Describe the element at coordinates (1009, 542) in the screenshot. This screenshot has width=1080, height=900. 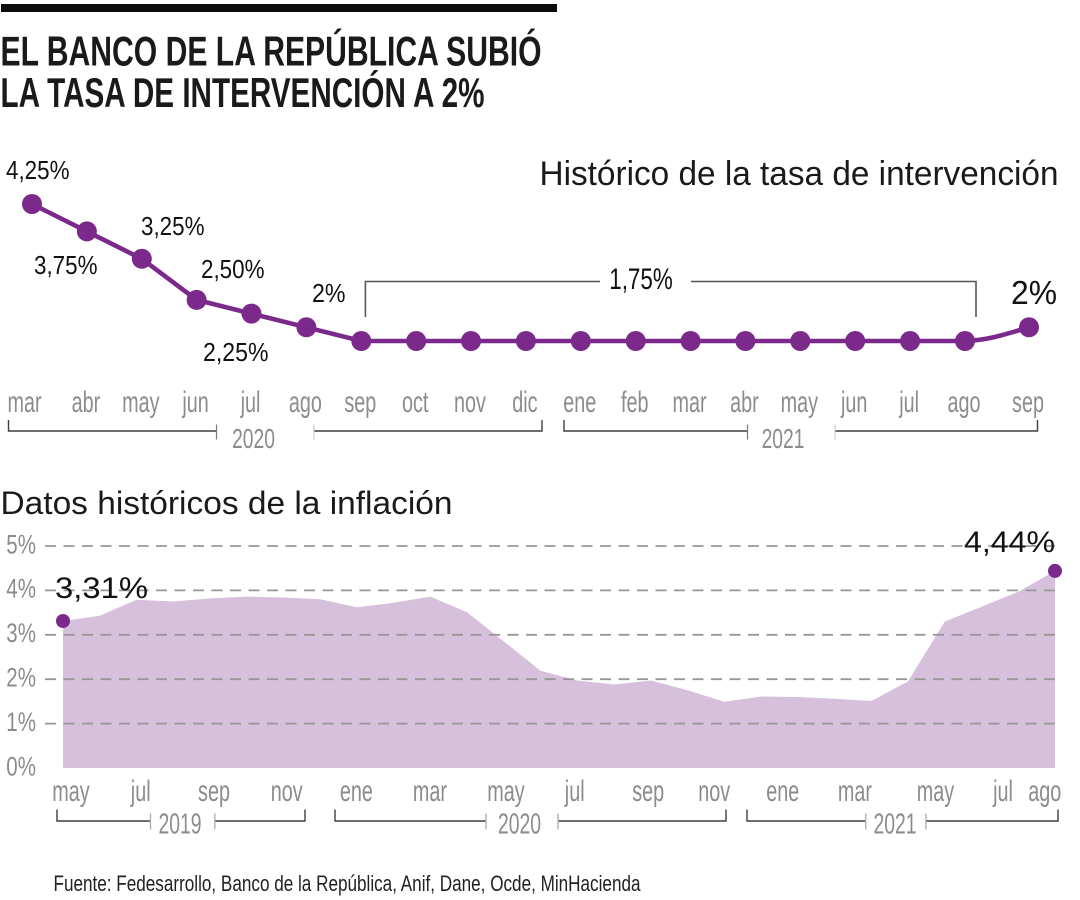
I see `svg-text: 4,44%` at that location.